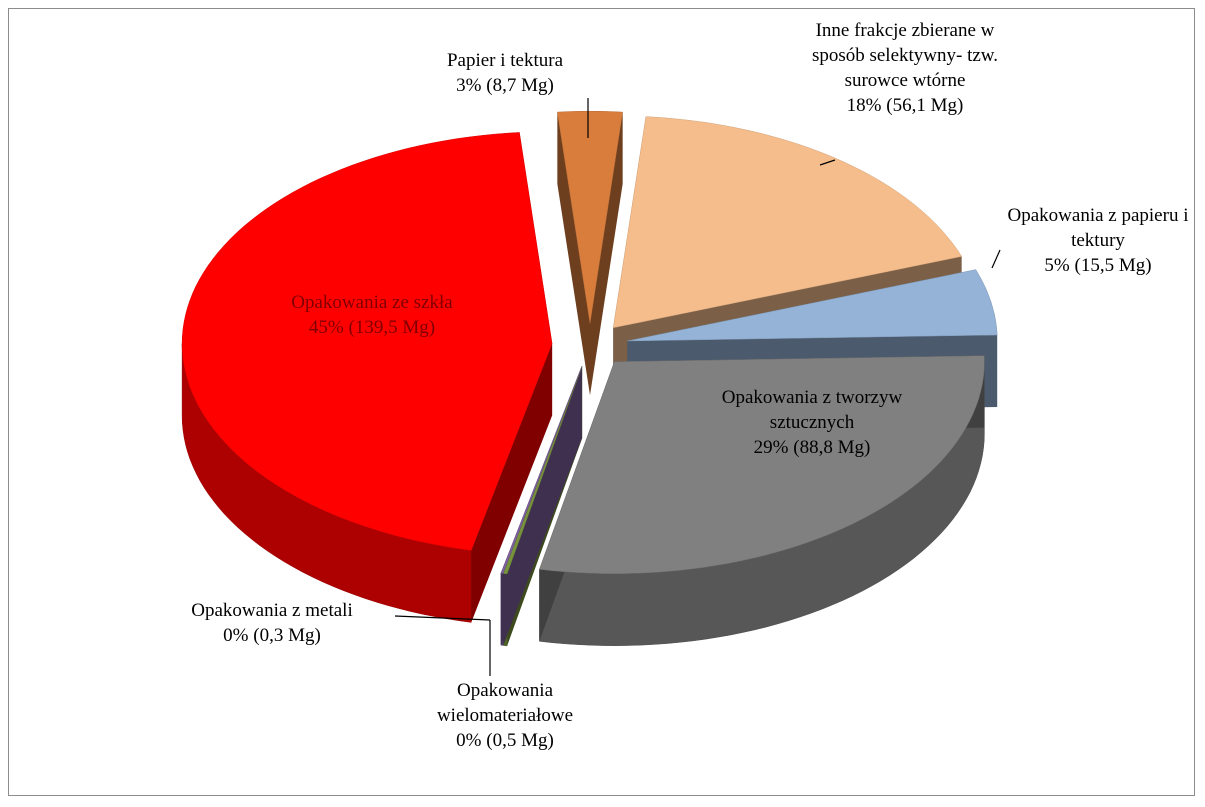  Describe the element at coordinates (272, 610) in the screenshot. I see `category-label: Opakowania z metali` at that location.